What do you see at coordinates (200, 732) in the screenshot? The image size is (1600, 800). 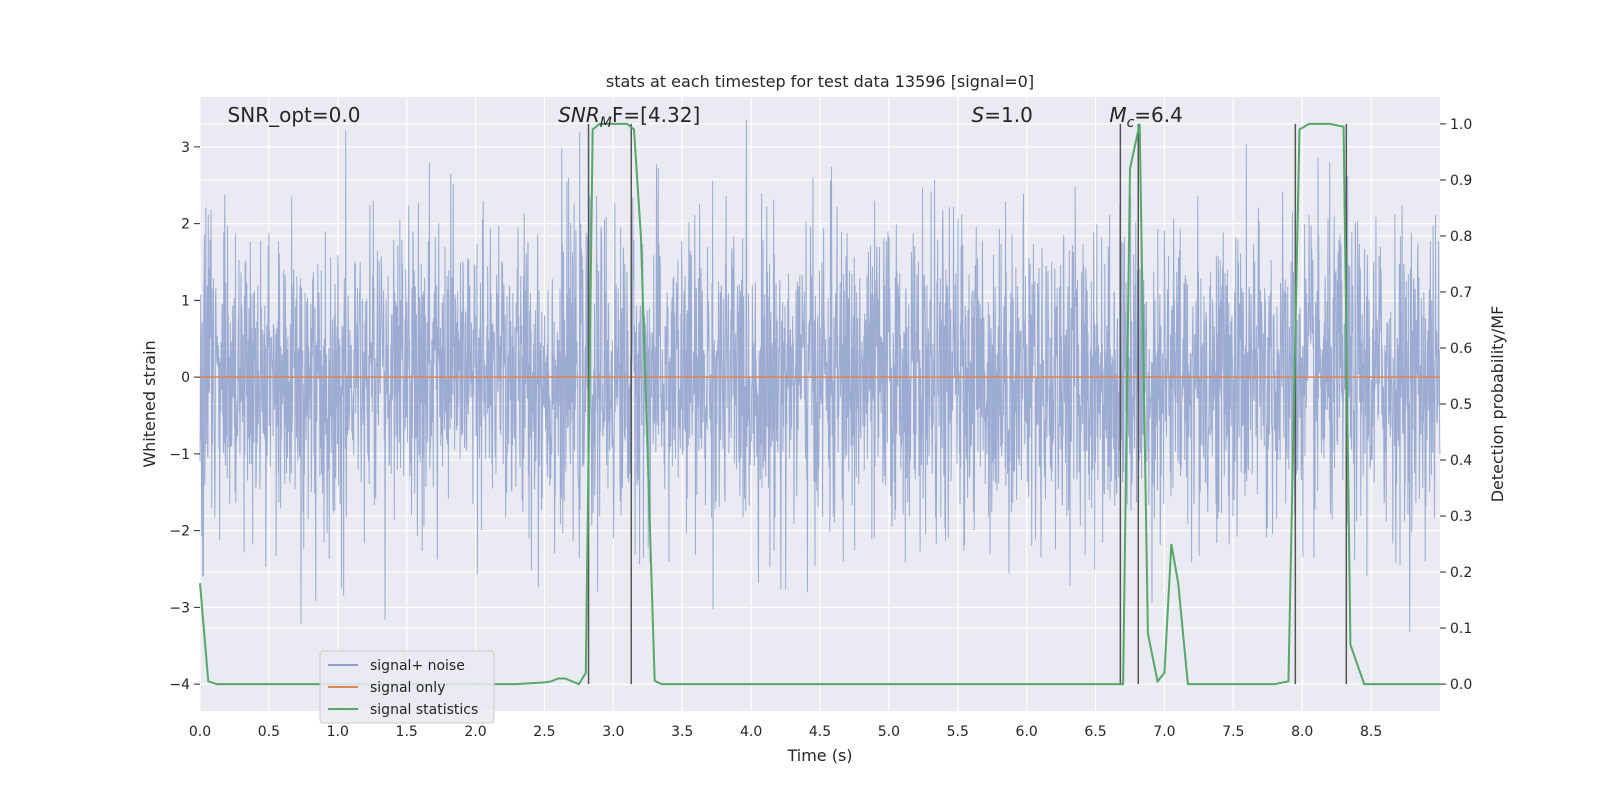 I see `x-tick-label: 0.0` at bounding box center [200, 732].